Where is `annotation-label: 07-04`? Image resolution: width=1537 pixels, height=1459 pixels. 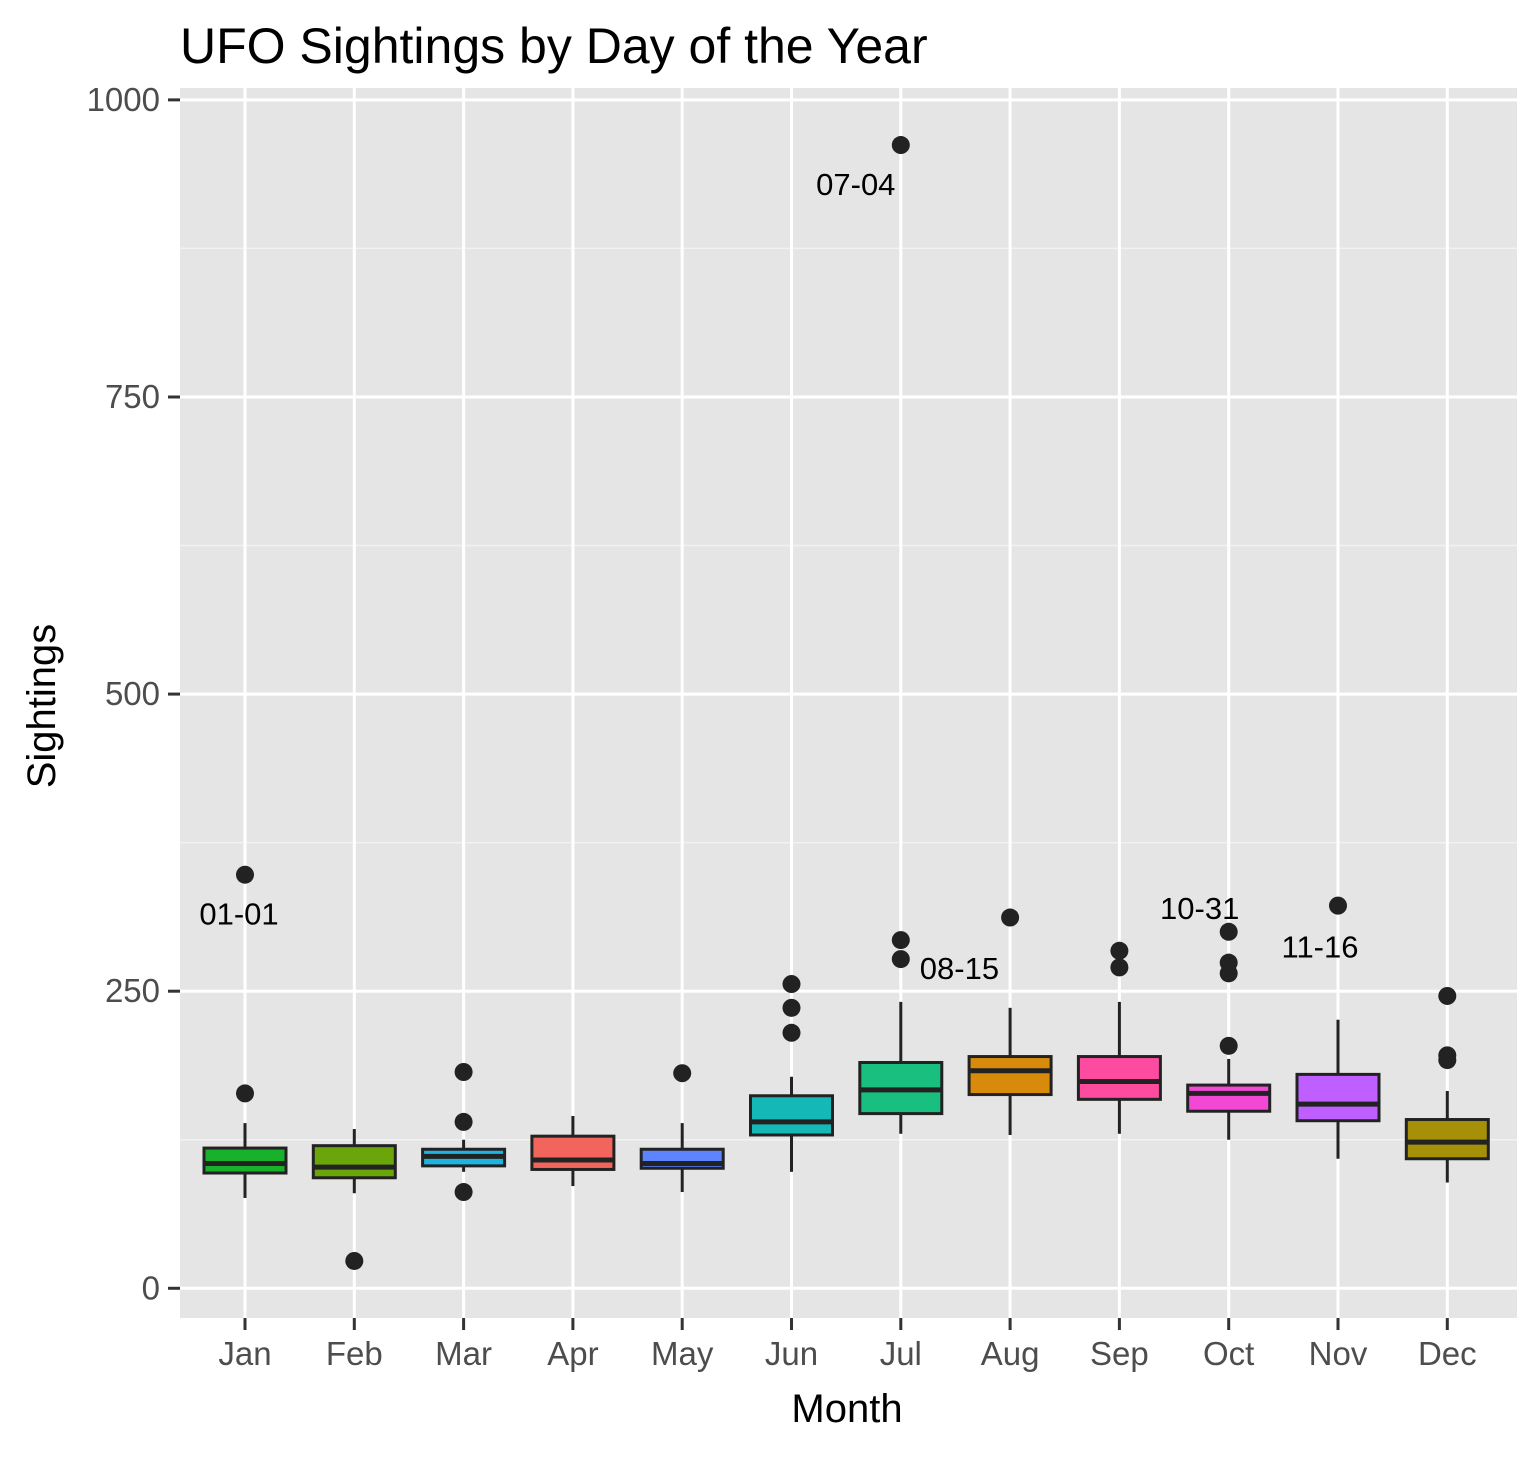 annotation-label: 07-04 is located at coordinates (855, 184).